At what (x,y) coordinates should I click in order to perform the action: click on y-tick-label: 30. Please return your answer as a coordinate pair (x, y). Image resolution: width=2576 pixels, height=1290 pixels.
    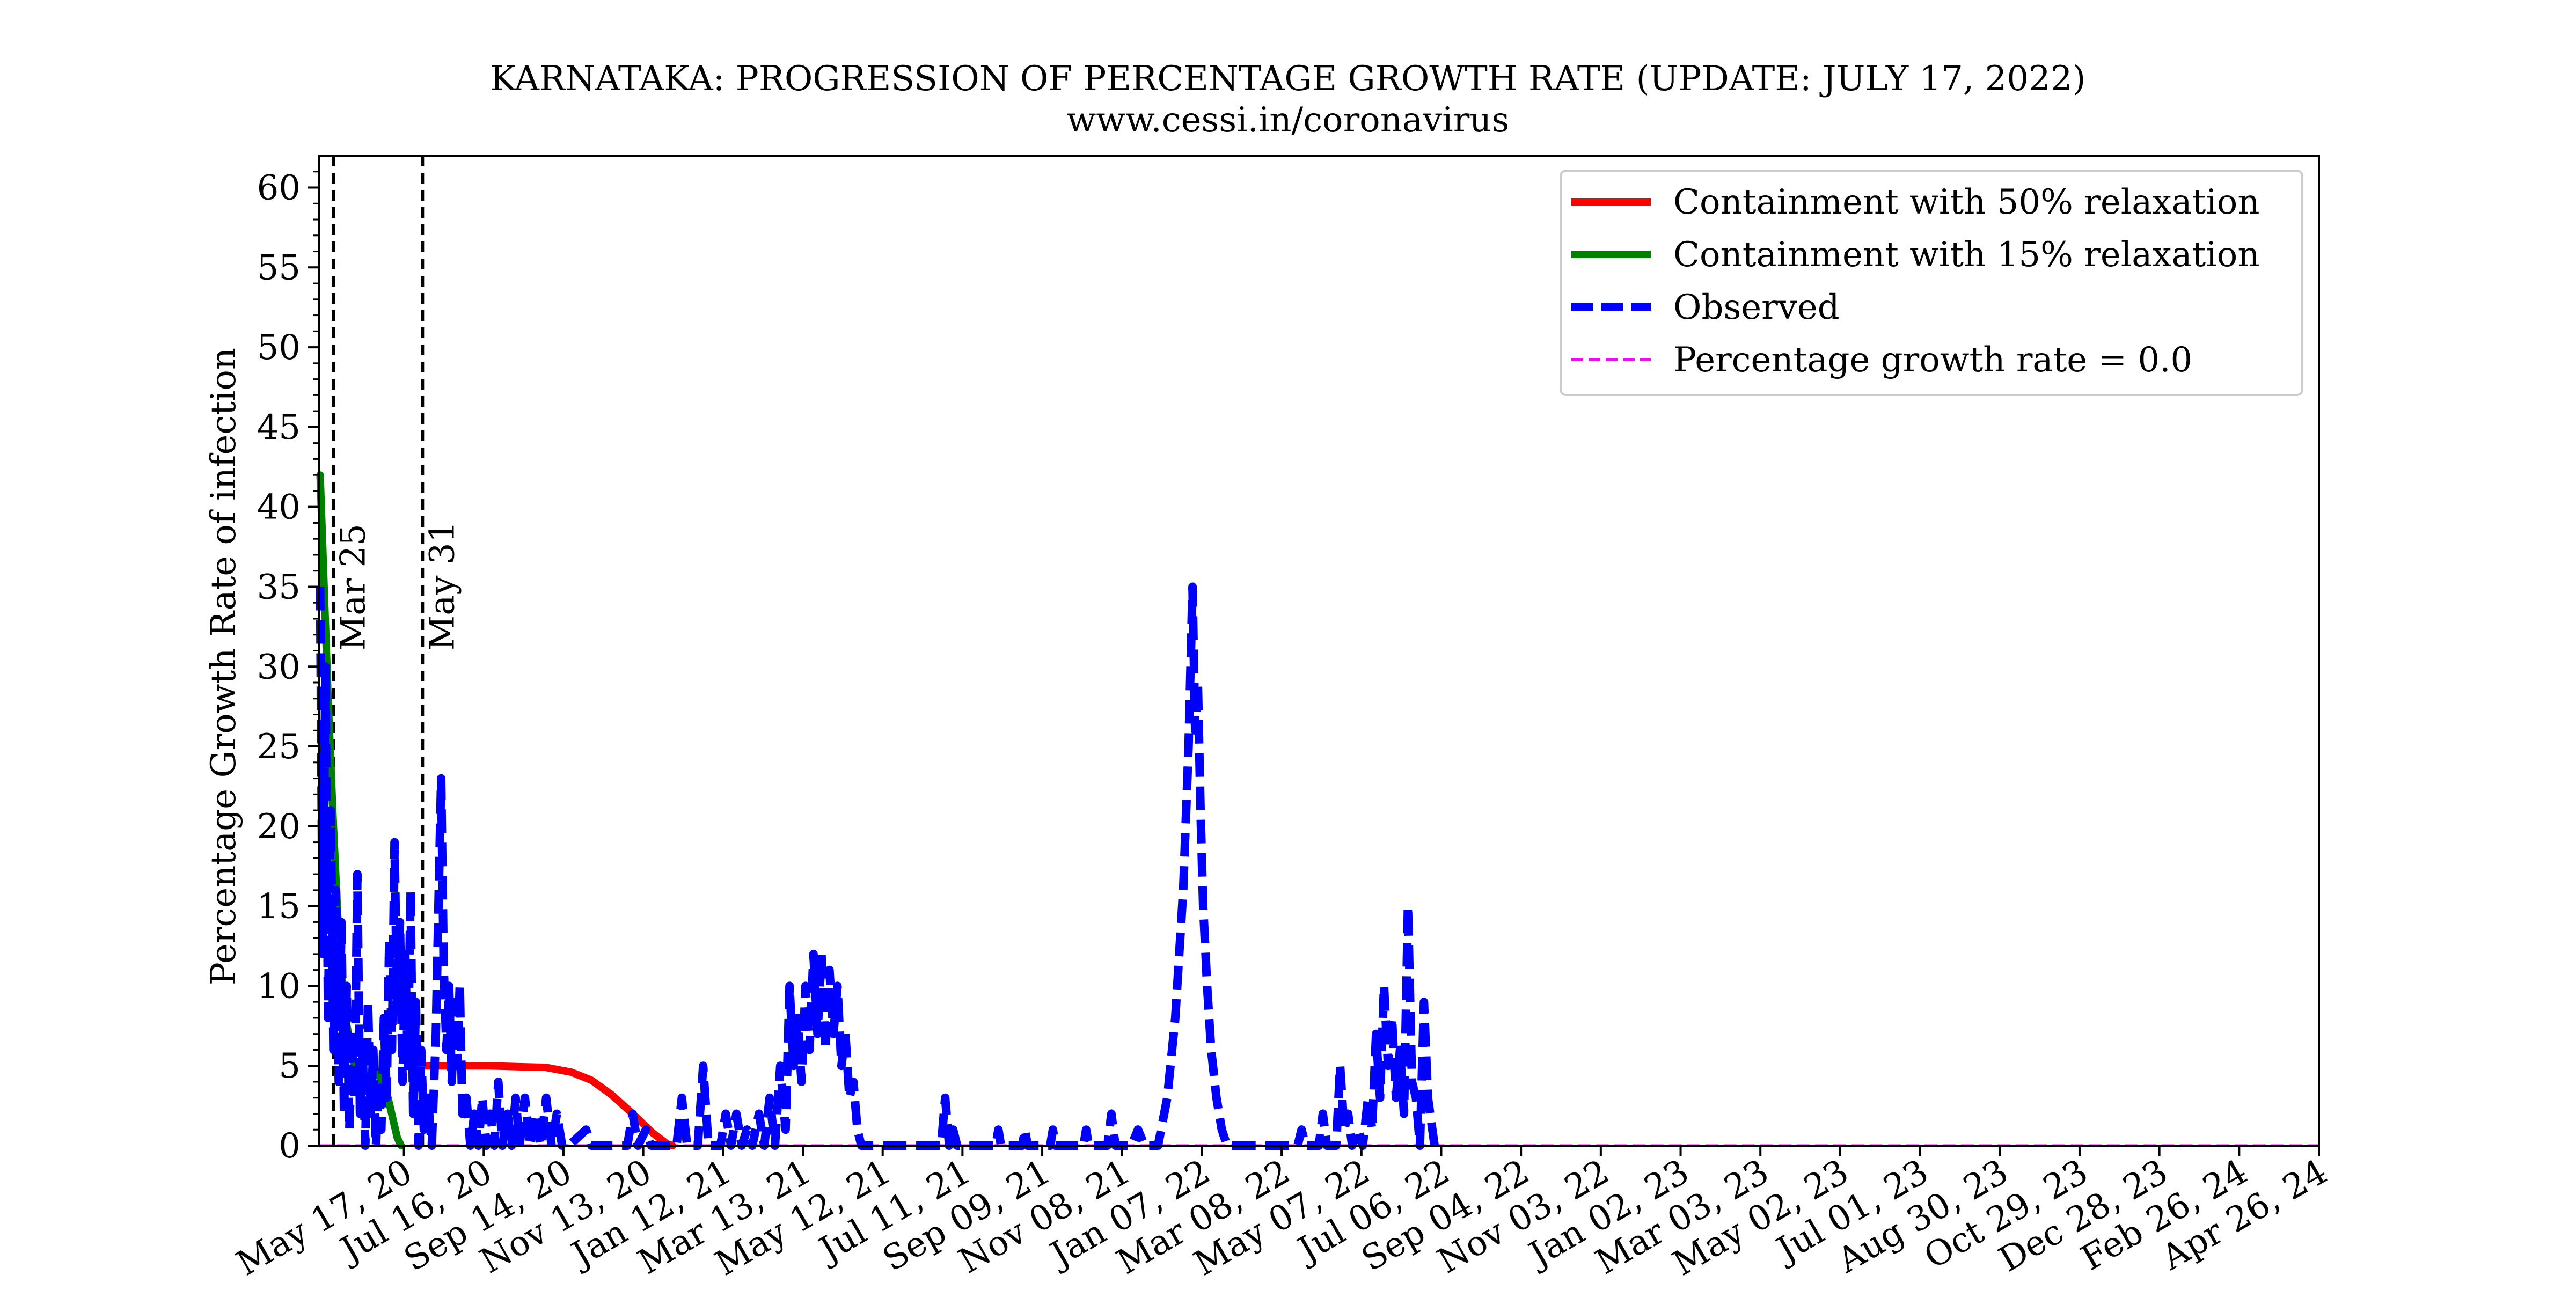
    Looking at the image, I should click on (279, 667).